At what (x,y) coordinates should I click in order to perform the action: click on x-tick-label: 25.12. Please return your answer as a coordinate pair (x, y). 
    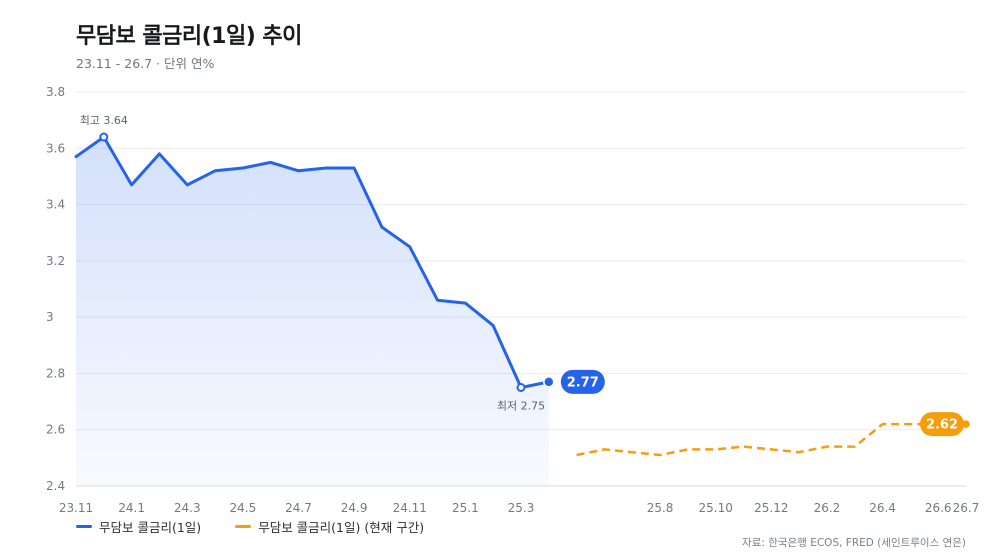
    Looking at the image, I should click on (771, 508).